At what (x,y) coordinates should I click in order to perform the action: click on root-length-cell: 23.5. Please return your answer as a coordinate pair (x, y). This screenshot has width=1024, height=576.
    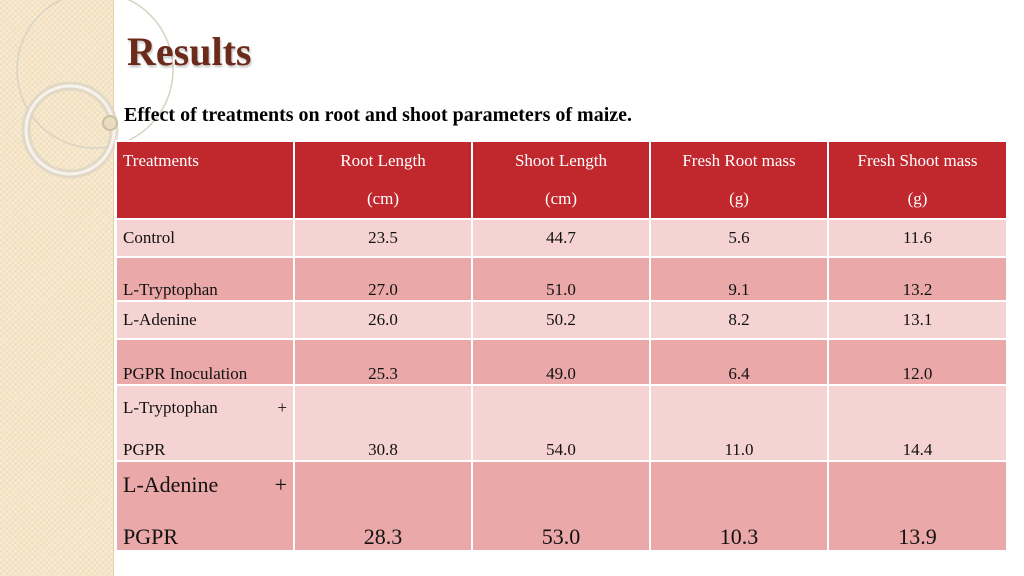
    Looking at the image, I should click on (383, 238).